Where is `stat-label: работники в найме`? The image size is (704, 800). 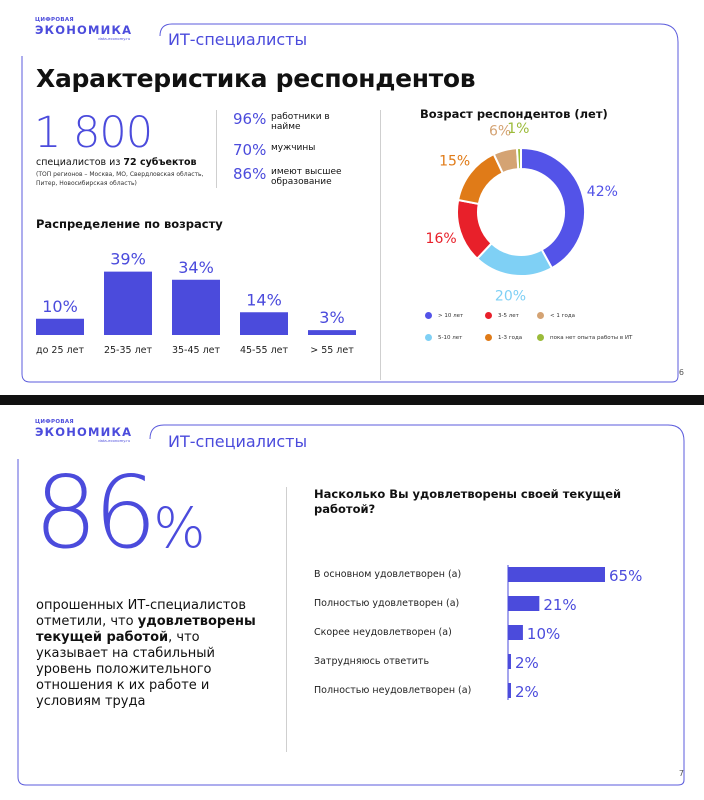 stat-label: работники в найме is located at coordinates (300, 122).